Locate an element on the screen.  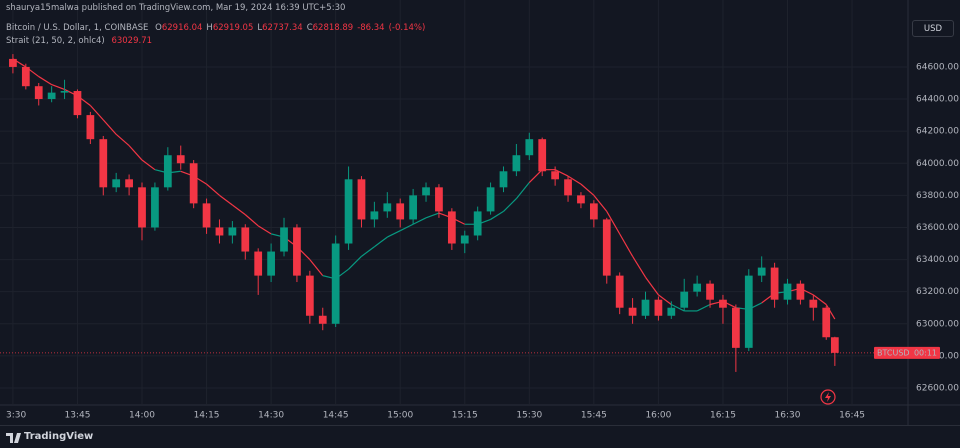
change-pct: (-0.14%) is located at coordinates (407, 28).